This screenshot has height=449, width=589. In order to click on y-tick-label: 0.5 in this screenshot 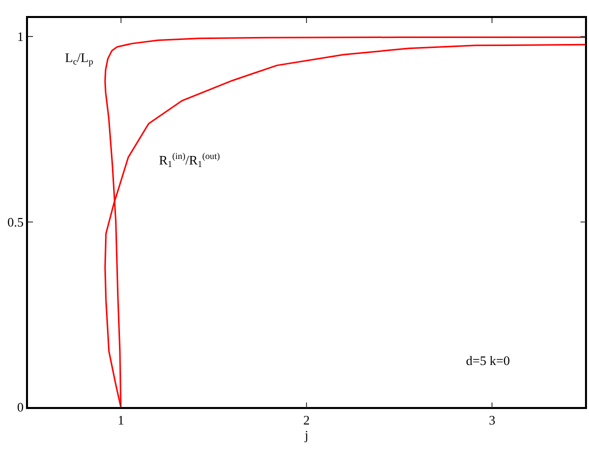, I will do `click(15, 222)`.